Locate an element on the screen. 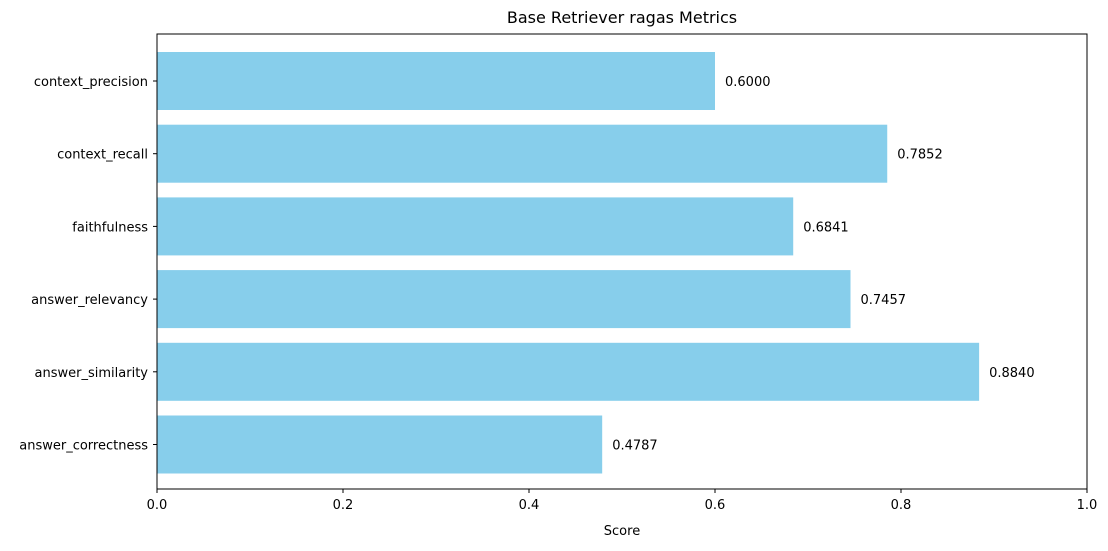  x-tick-label: 1.0 is located at coordinates (1087, 505).